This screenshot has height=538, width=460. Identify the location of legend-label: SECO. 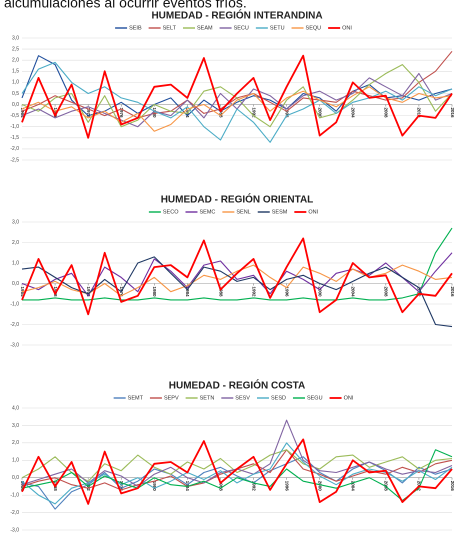
(171, 212).